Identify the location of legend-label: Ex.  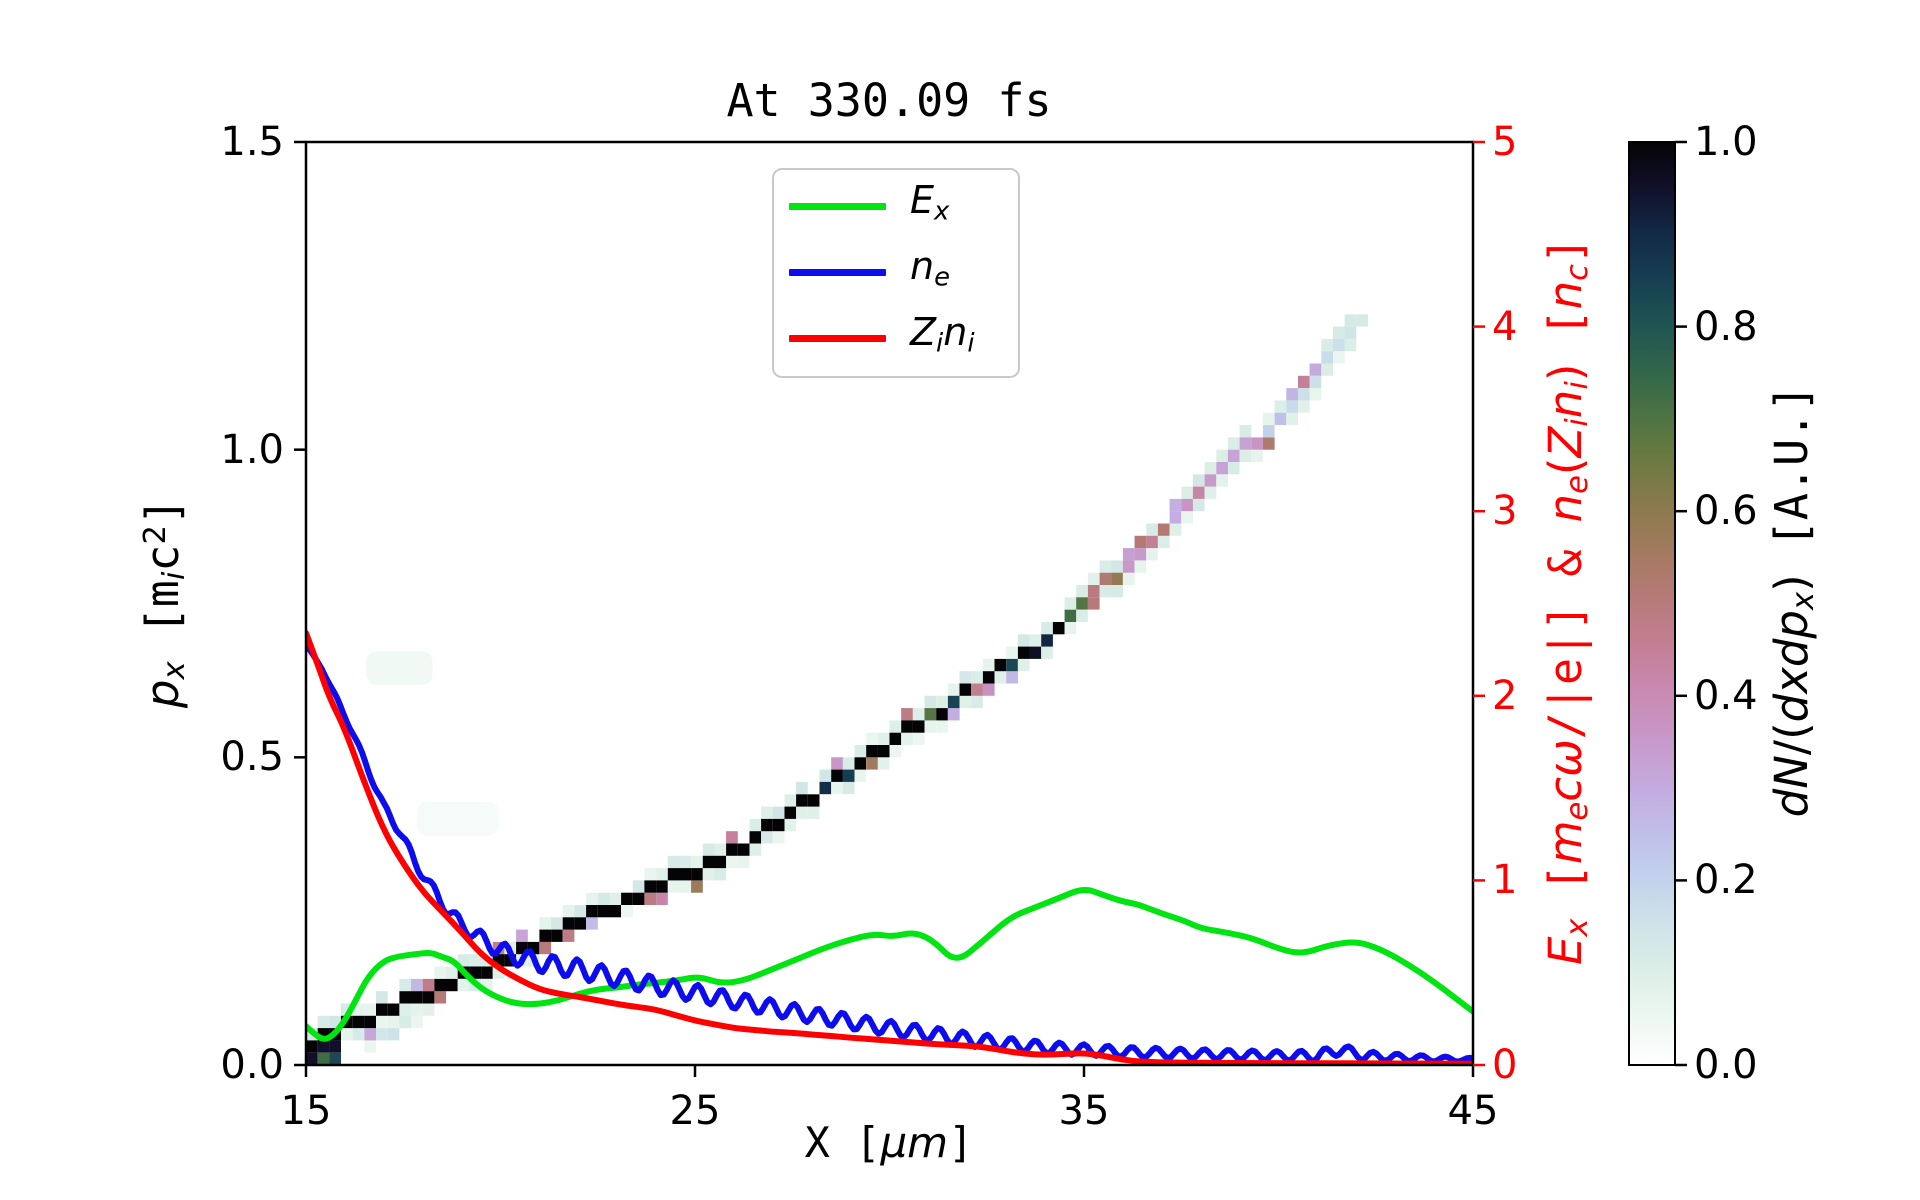
(930, 202).